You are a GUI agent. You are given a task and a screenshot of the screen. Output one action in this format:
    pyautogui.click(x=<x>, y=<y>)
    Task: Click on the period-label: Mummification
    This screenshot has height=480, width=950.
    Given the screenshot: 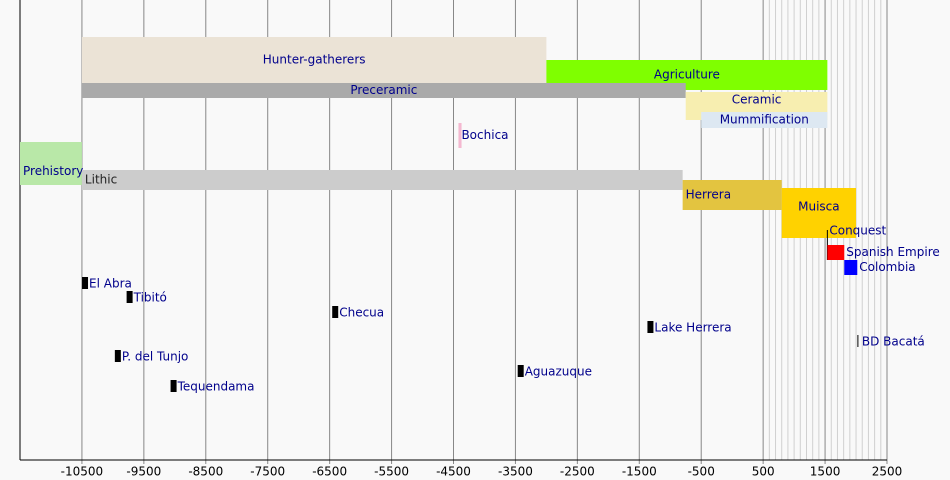 What is the action you would take?
    pyautogui.click(x=764, y=120)
    